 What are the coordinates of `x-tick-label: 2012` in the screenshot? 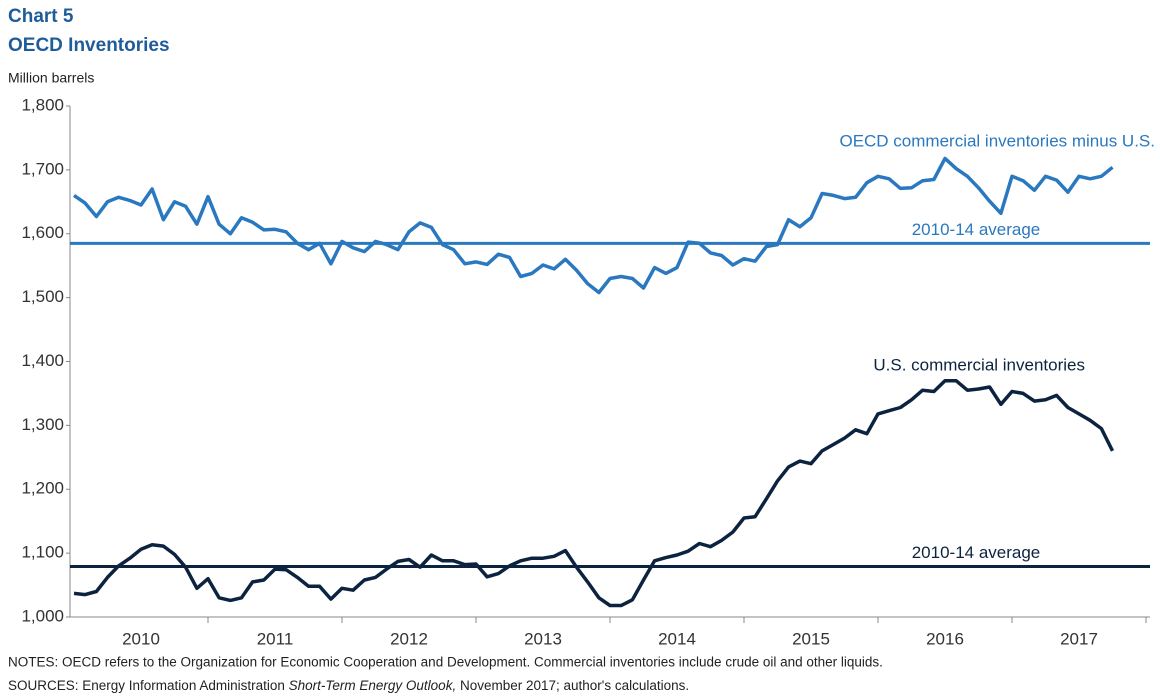 It's located at (409, 638).